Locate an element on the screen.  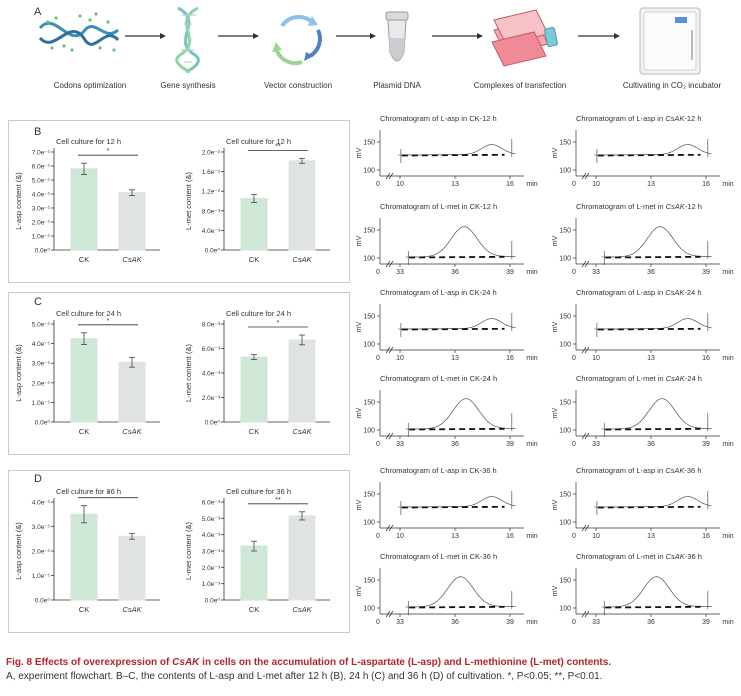
y-tick-label: 4.0e⁻³ is located at coordinates (211, 231).